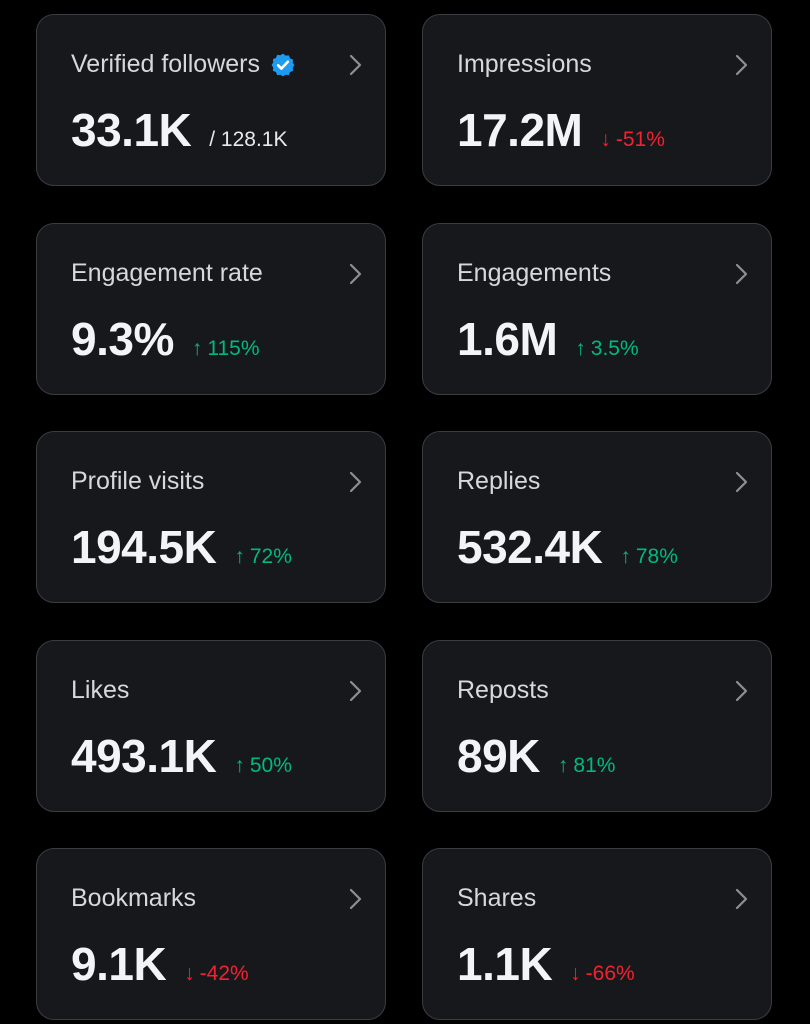  Describe the element at coordinates (503, 690) in the screenshot. I see `metric-label: Reposts` at that location.